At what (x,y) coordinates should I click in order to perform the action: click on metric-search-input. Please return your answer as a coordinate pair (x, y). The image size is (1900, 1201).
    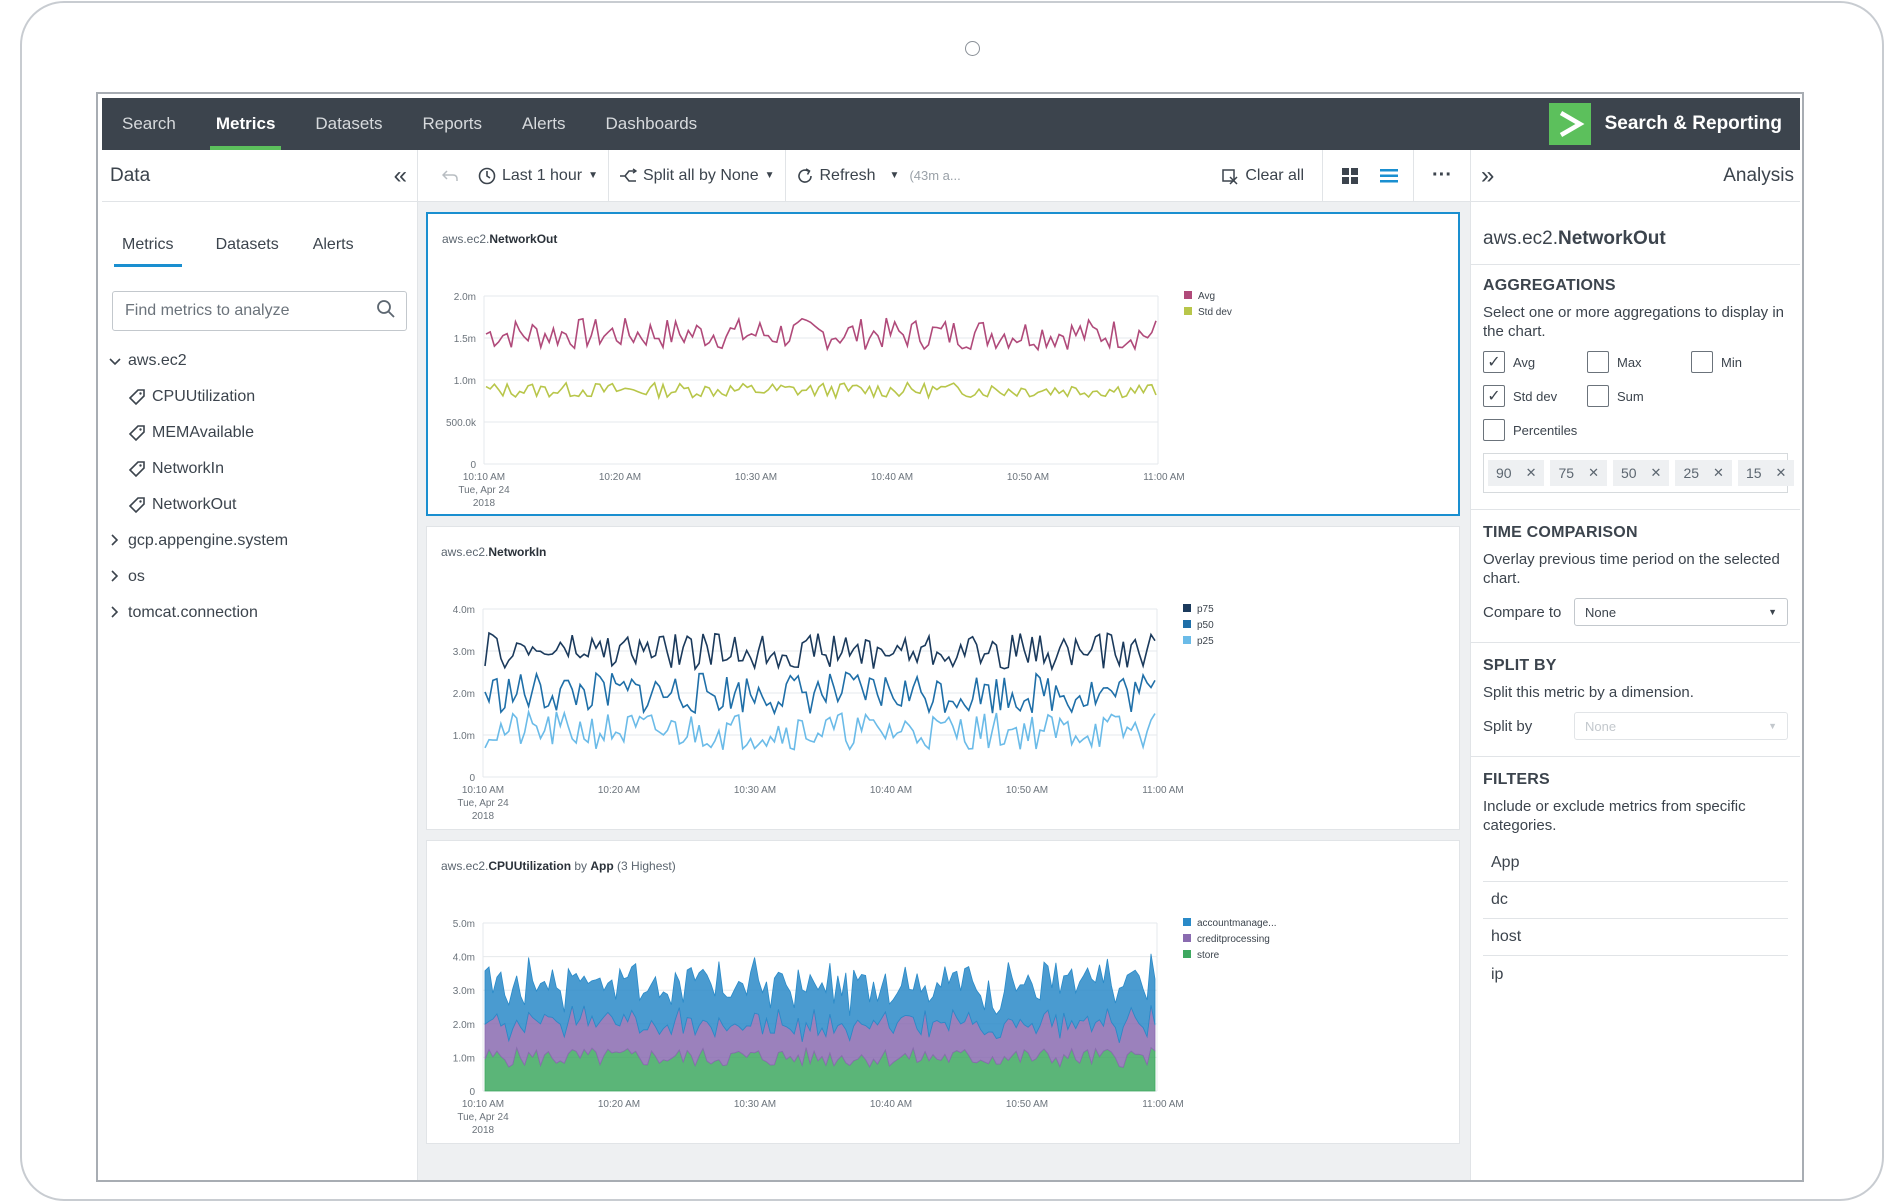
    Looking at the image, I should click on (238, 311).